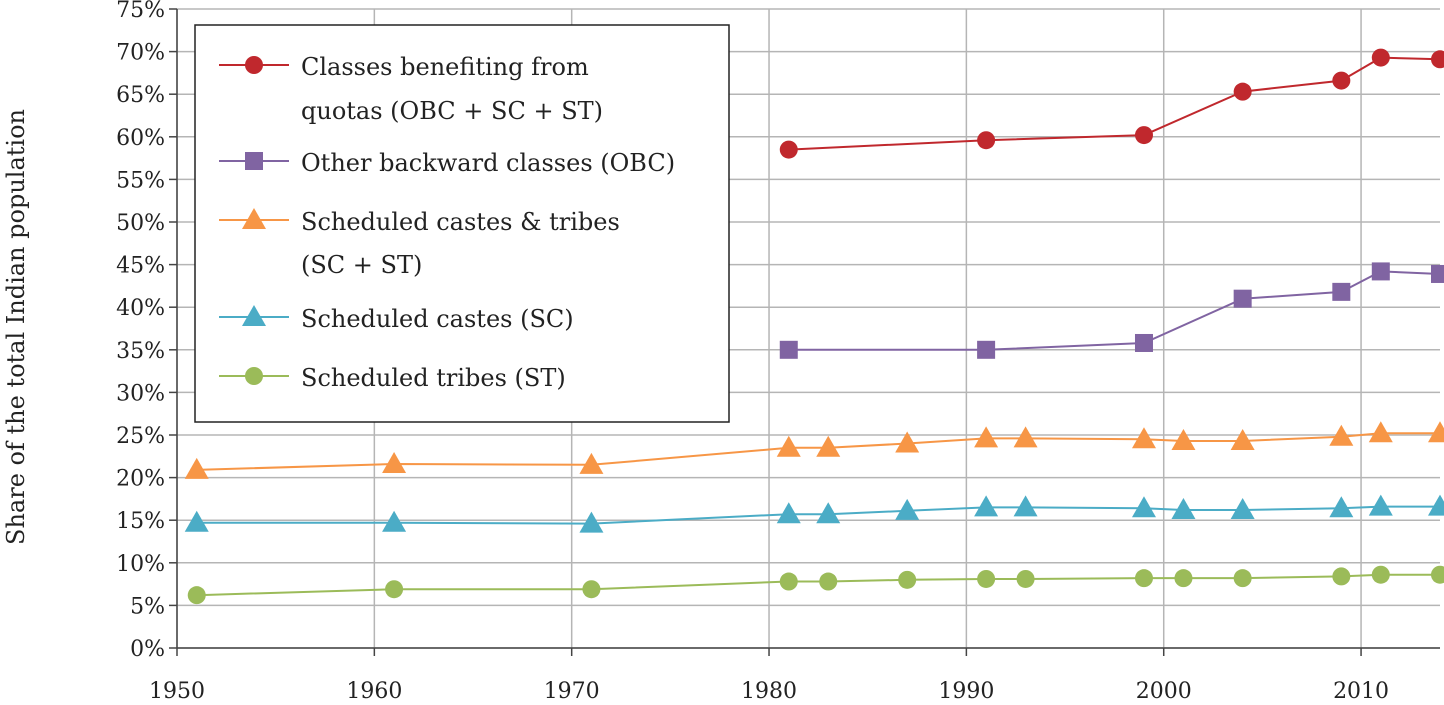 This screenshot has width=1444, height=705. Describe the element at coordinates (140, 308) in the screenshot. I see `y-tick-label: 40%` at that location.